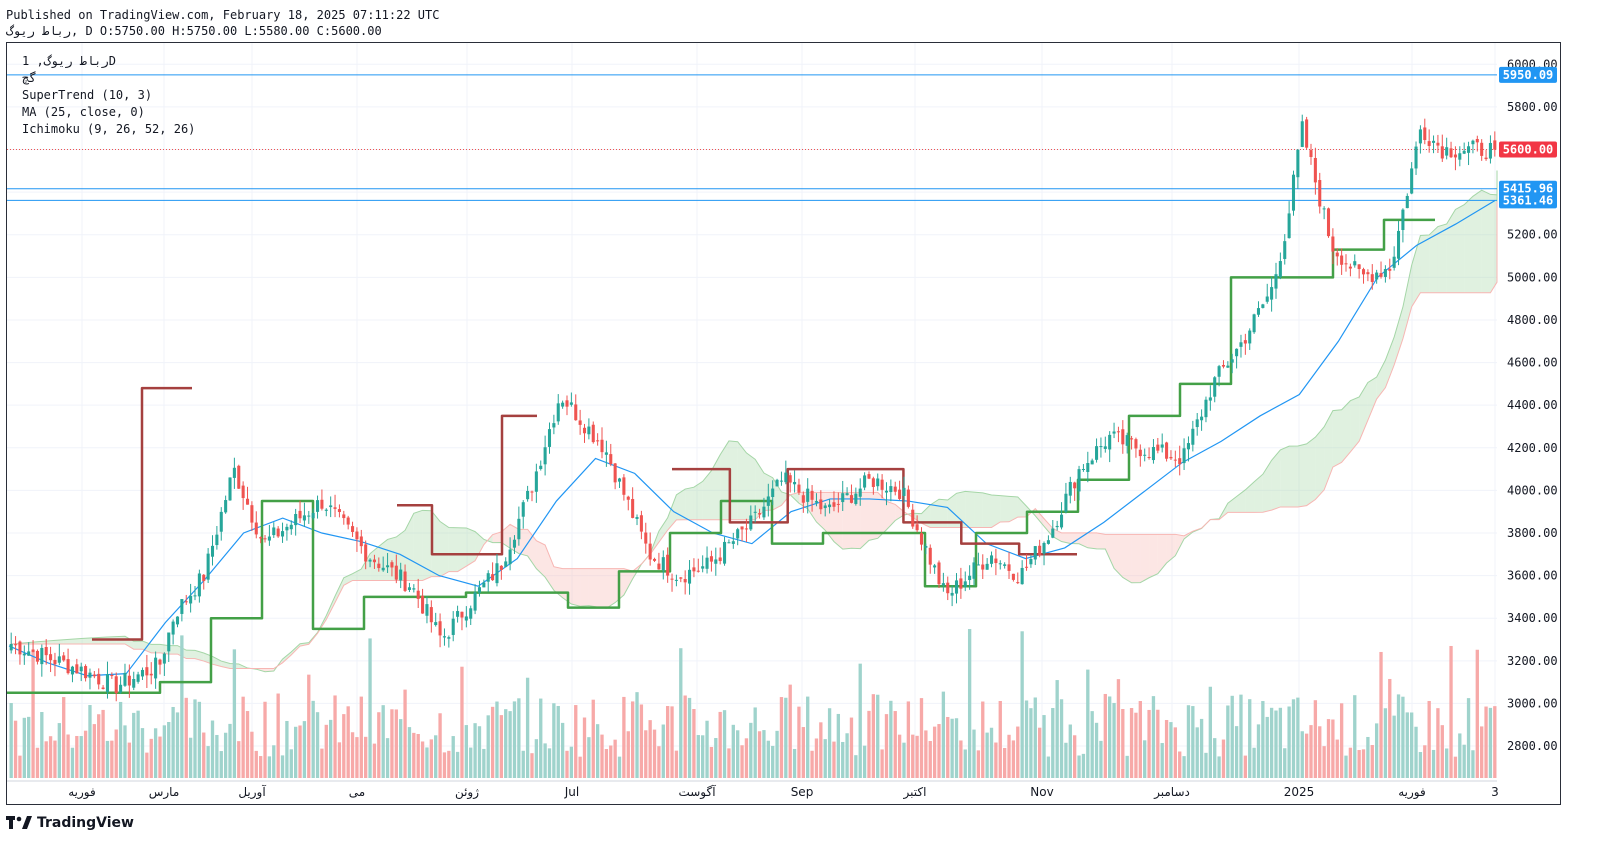  I want to click on y-tick-label: 4400.00, so click(1532, 405).